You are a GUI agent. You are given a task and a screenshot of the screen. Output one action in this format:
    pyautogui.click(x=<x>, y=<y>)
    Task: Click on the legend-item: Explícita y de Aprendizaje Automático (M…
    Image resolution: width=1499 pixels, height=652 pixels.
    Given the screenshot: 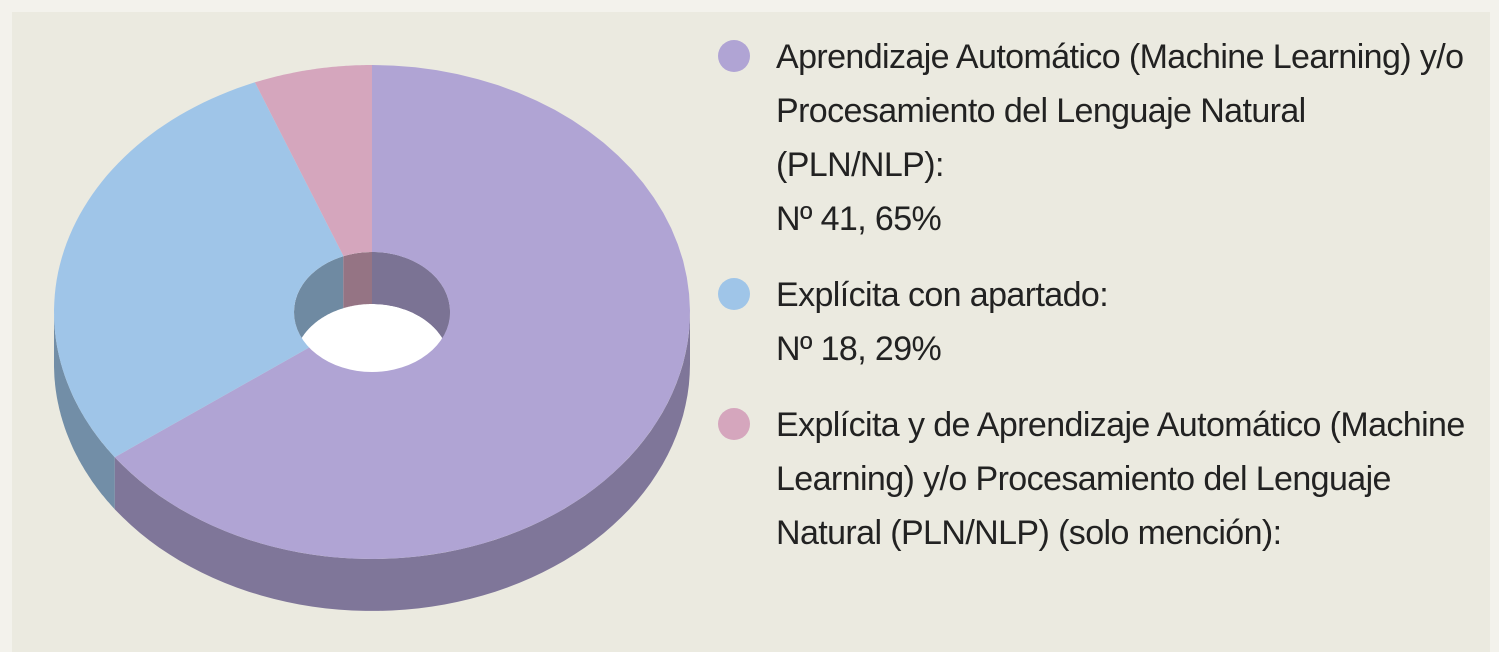 What is the action you would take?
    pyautogui.click(x=1098, y=479)
    